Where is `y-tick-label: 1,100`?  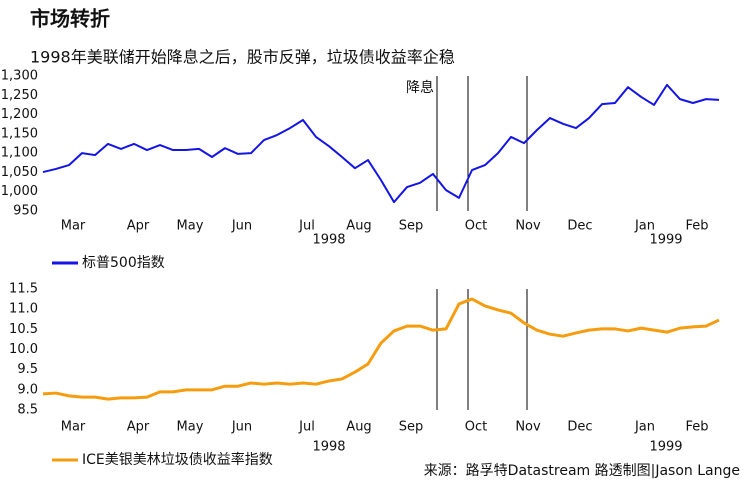
y-tick-label: 1,100 is located at coordinates (19, 153).